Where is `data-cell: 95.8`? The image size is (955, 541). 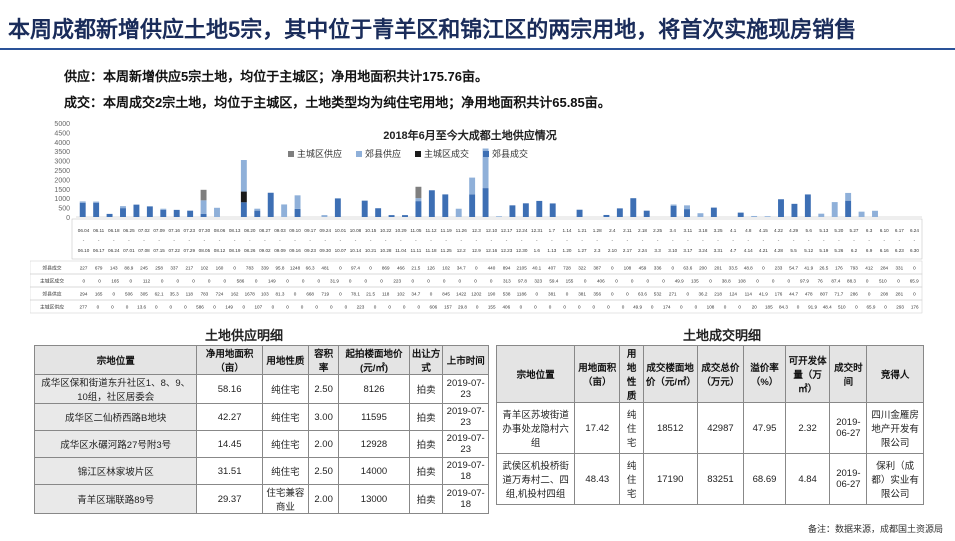 data-cell: 95.8 is located at coordinates (279, 268).